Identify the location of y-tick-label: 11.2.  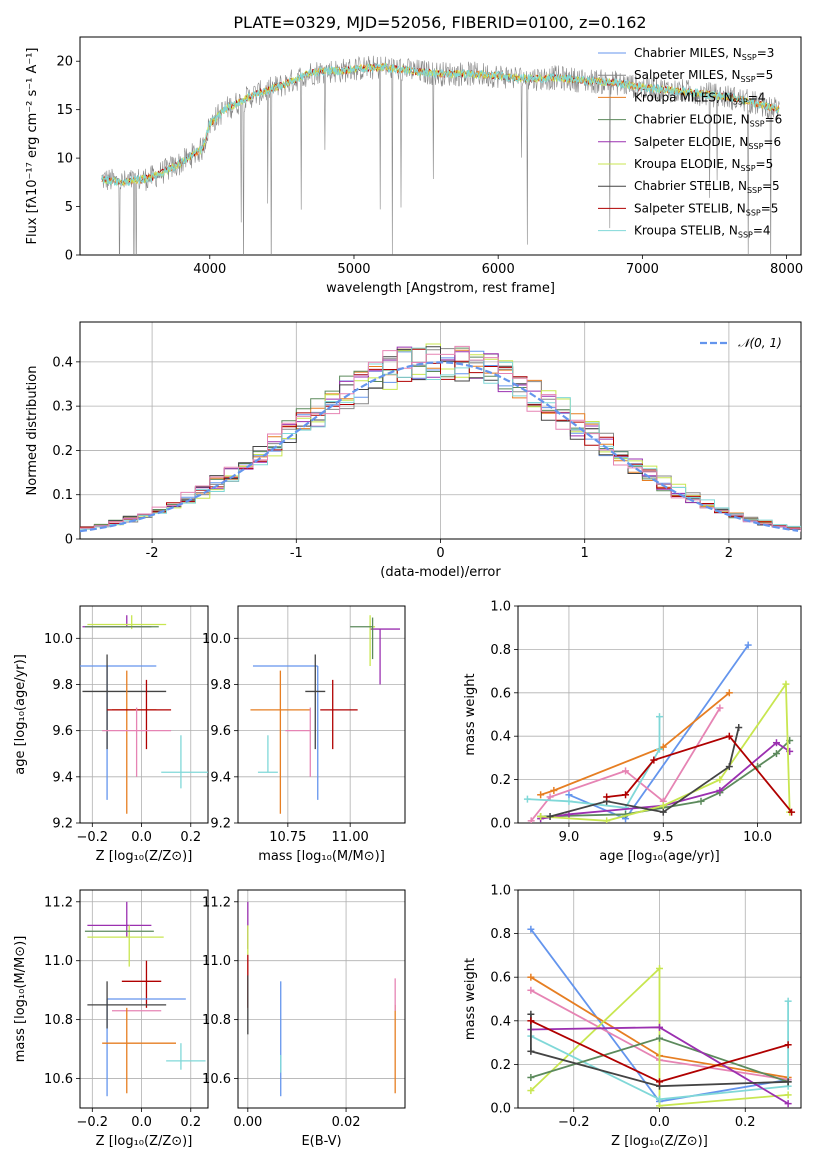
(58, 902).